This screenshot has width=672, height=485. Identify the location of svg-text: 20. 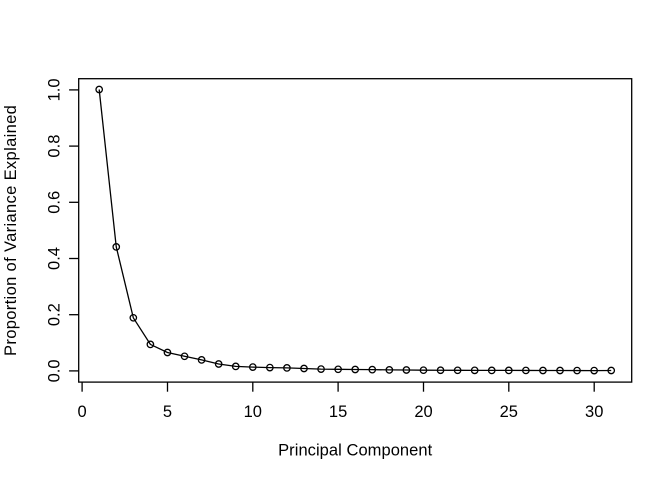
(423, 412).